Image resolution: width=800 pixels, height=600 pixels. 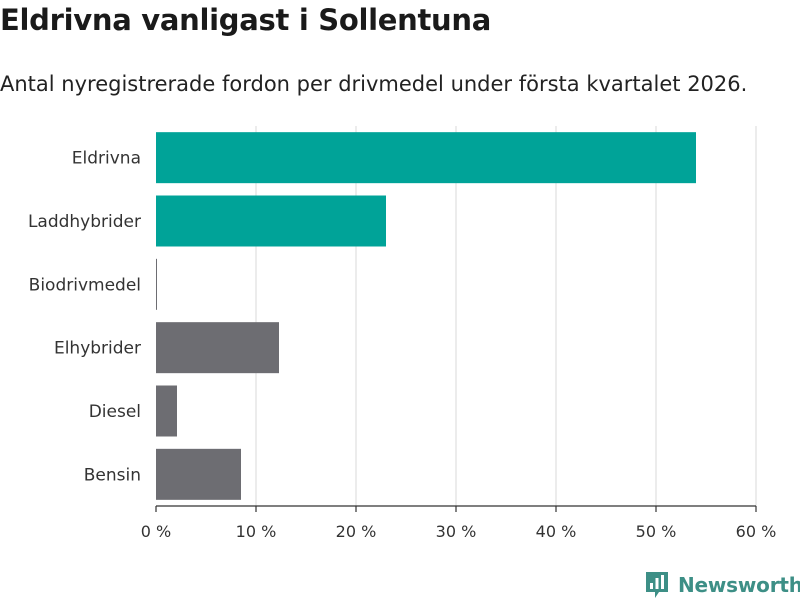 I want to click on brand-logo: Newsworthy, so click(x=722, y=585).